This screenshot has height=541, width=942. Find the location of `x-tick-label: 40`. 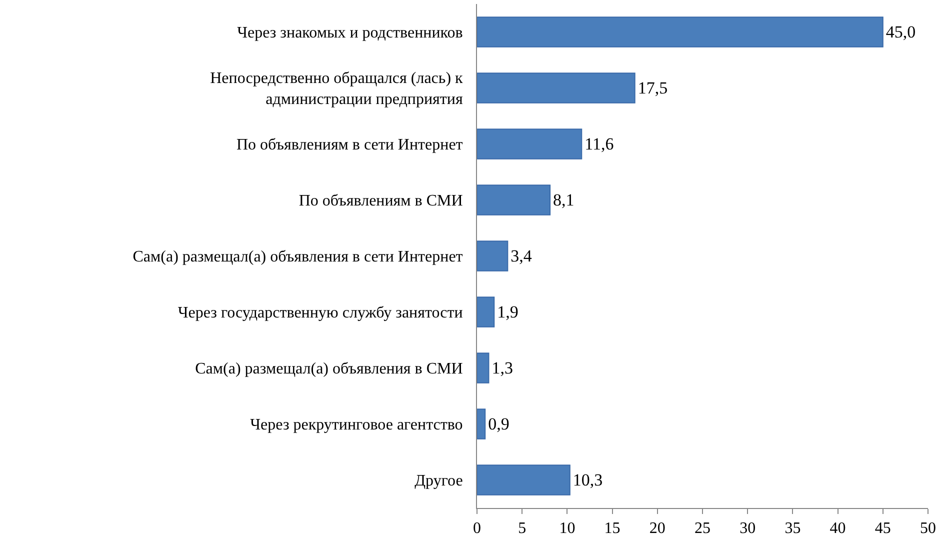

x-tick-label: 40 is located at coordinates (838, 529).